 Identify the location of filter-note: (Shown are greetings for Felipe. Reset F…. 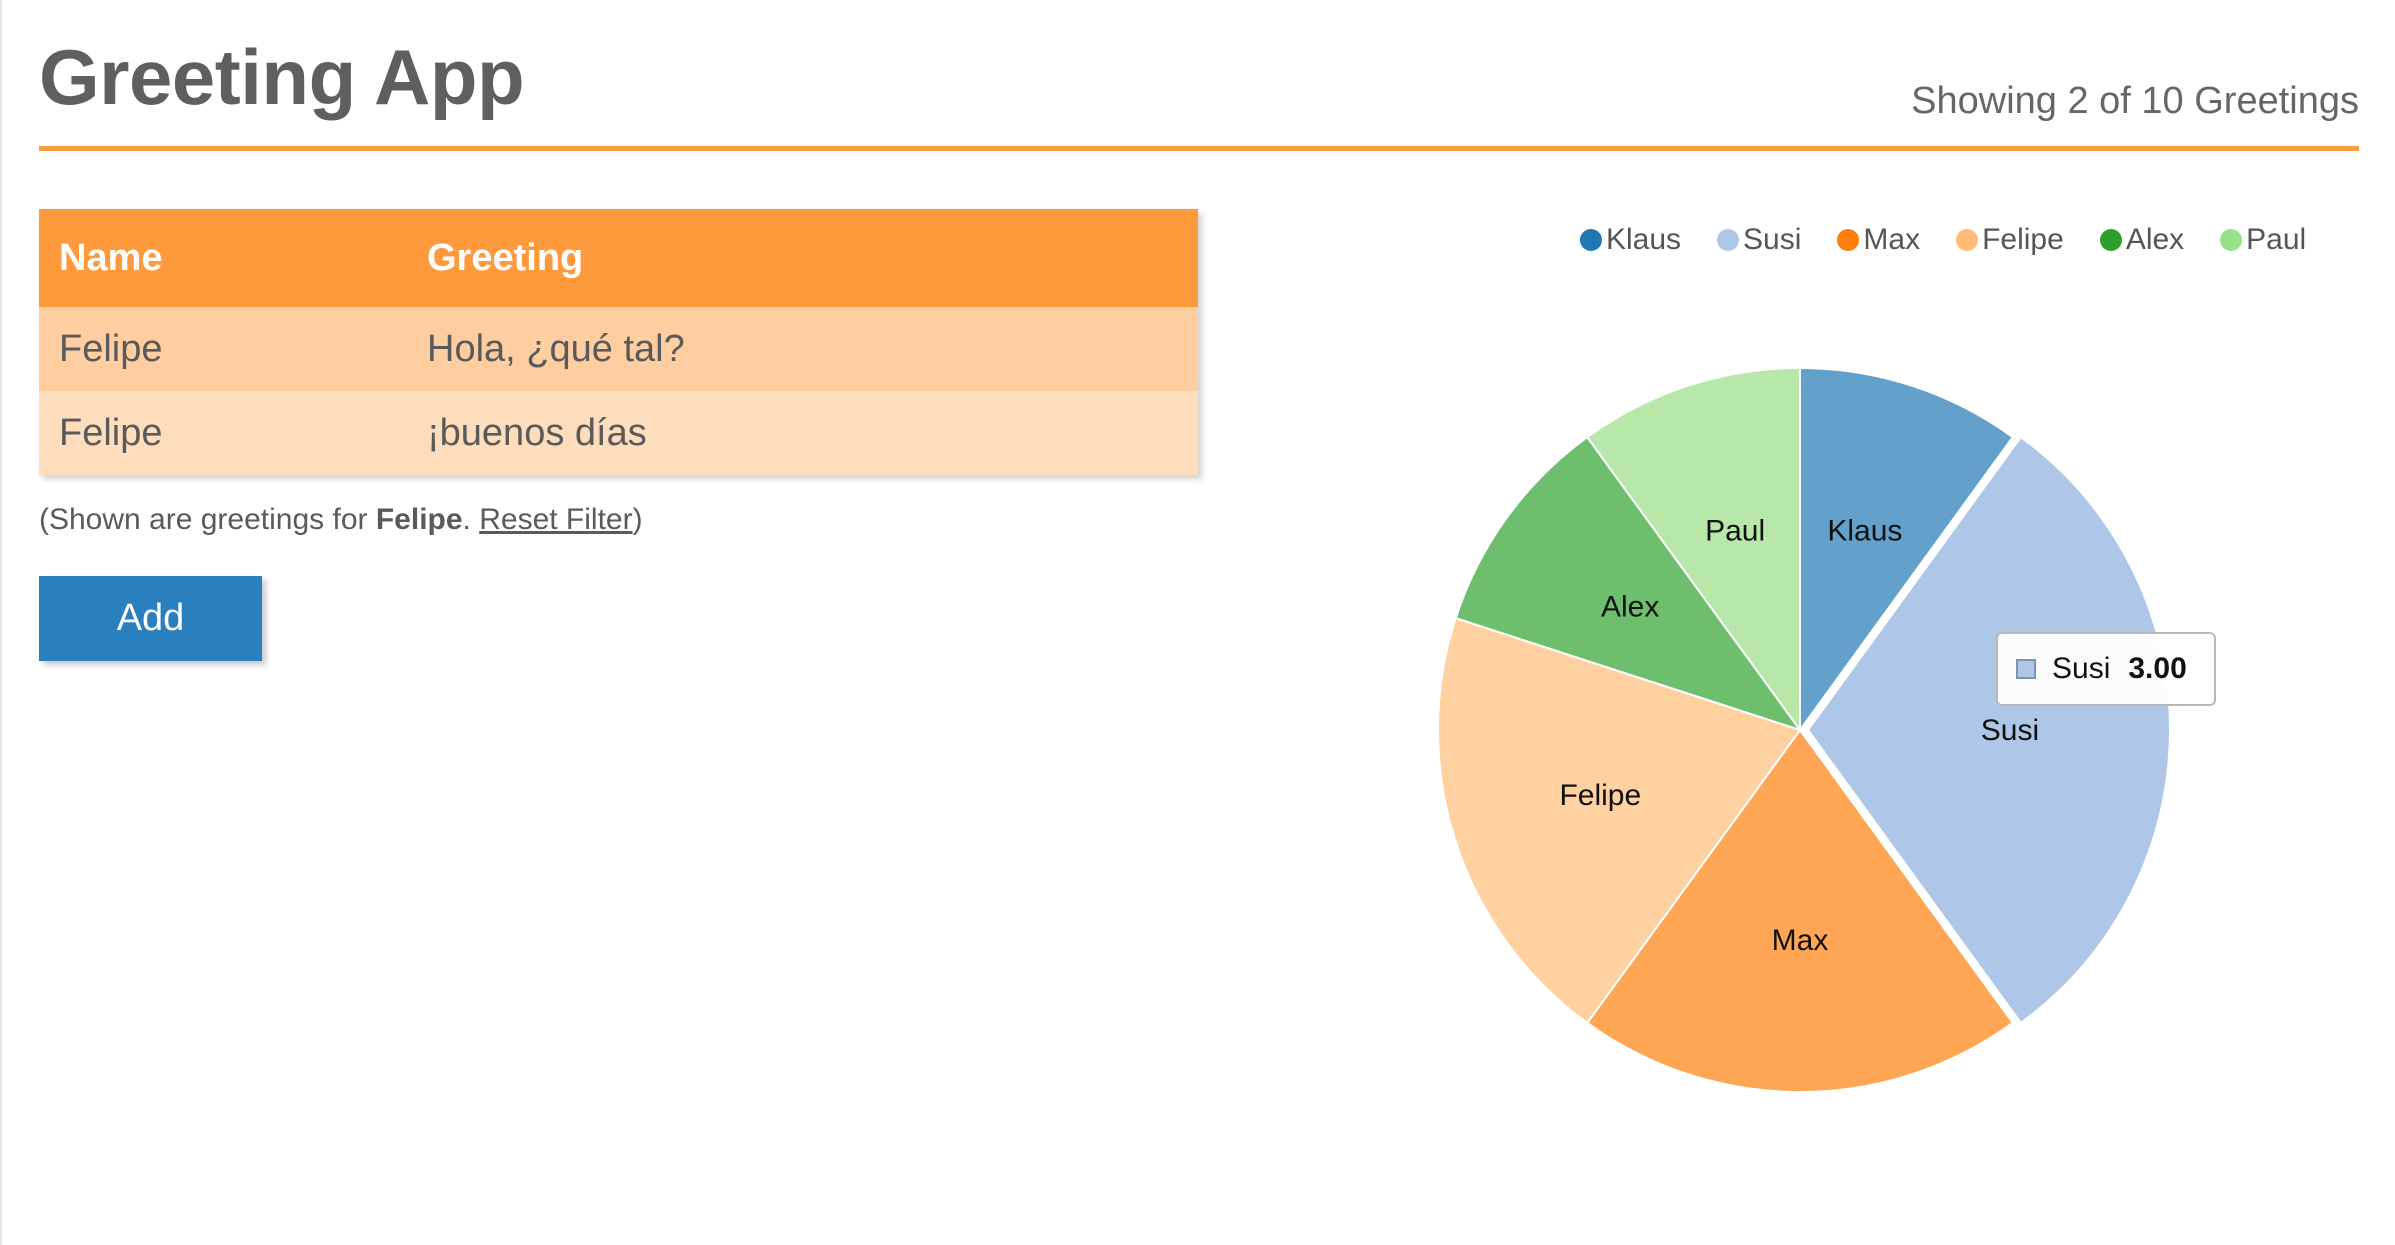
(341, 520).